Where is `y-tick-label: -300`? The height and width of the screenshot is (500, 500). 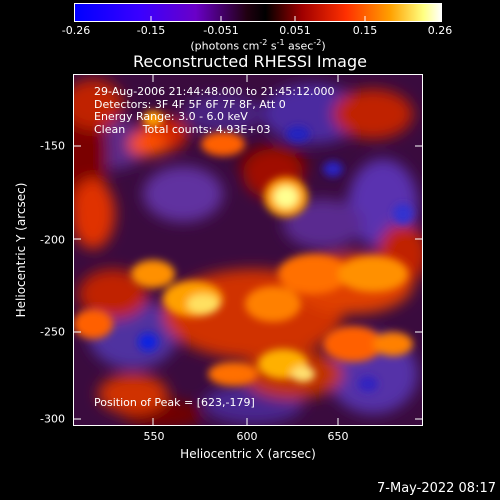 y-tick-label: -300 is located at coordinates (52, 419).